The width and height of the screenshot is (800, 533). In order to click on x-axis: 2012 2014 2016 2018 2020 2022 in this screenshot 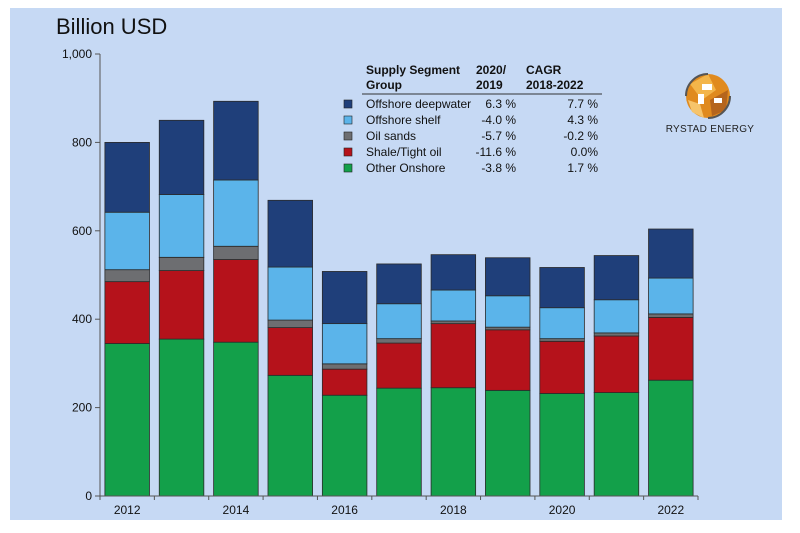, I will do `click(399, 506)`.